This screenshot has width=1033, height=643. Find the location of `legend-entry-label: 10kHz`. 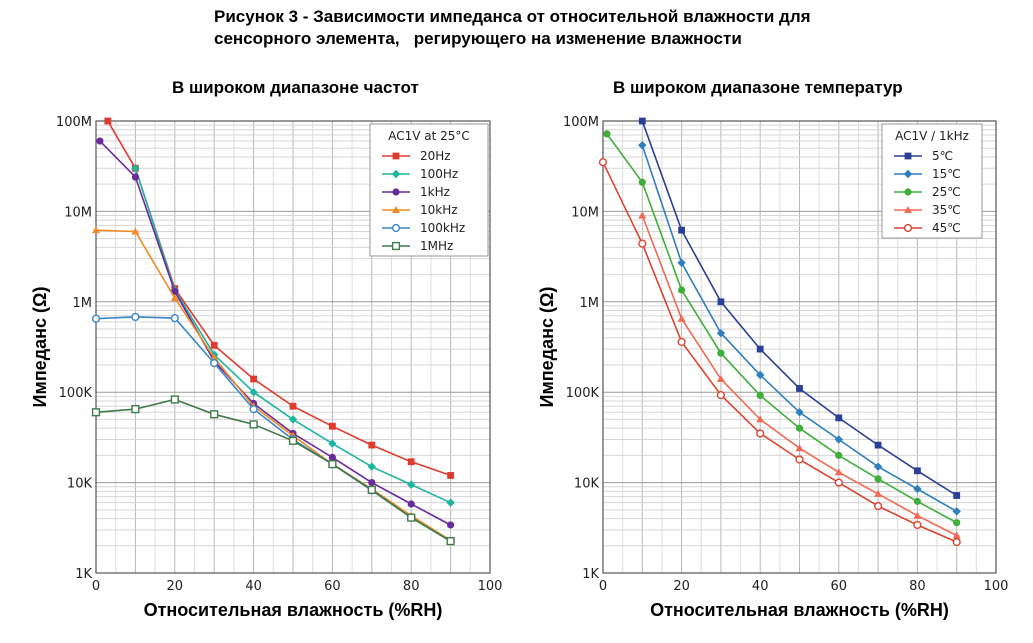

legend-entry-label: 10kHz is located at coordinates (439, 210).